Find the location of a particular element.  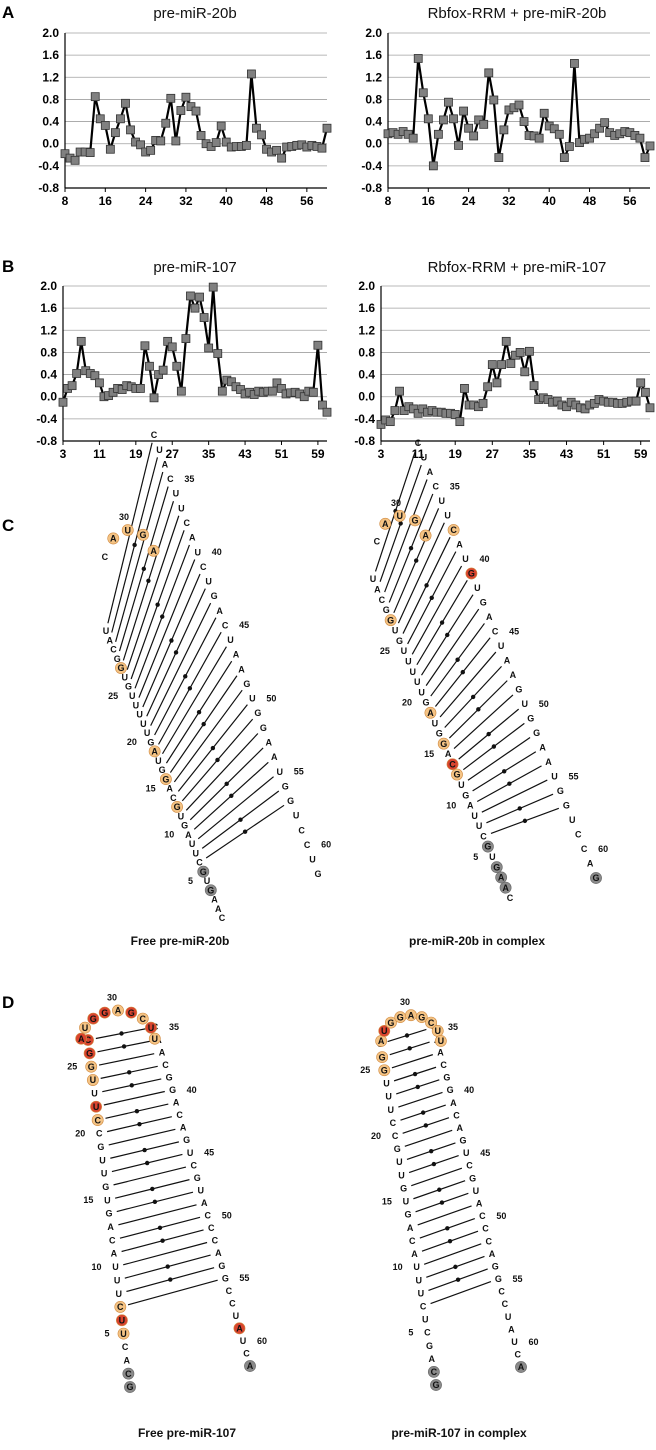

caption-pre-mir-20b-complex: pre-miR-20b in complex is located at coordinates (477, 941).